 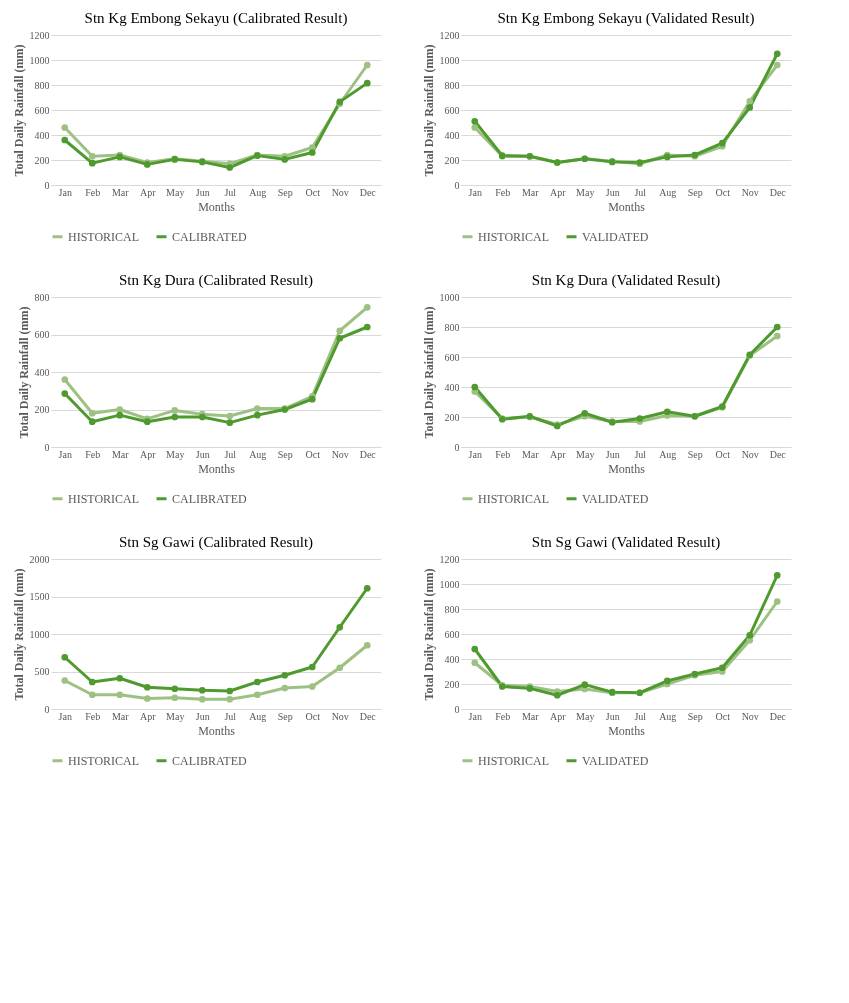 What do you see at coordinates (39, 596) in the screenshot?
I see `y-tick-label: 1500` at bounding box center [39, 596].